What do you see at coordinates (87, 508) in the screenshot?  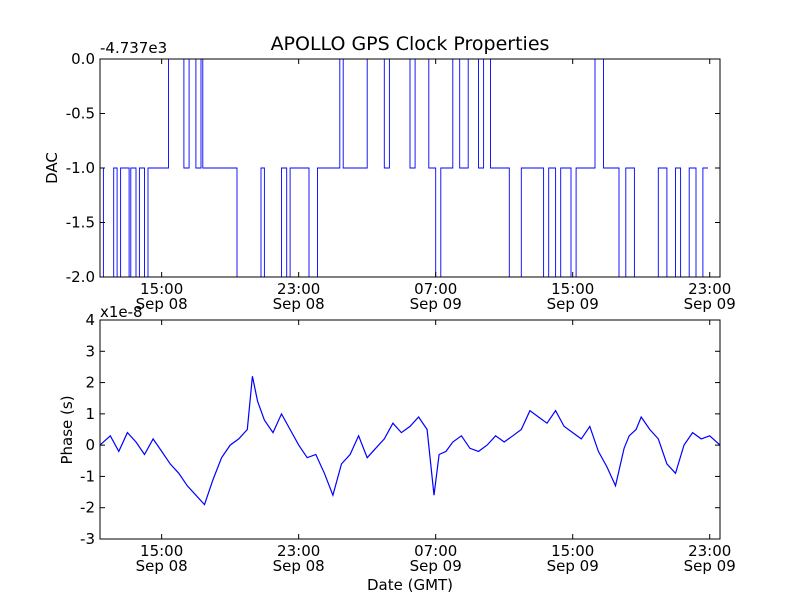 I see `y-tick-label: -2` at bounding box center [87, 508].